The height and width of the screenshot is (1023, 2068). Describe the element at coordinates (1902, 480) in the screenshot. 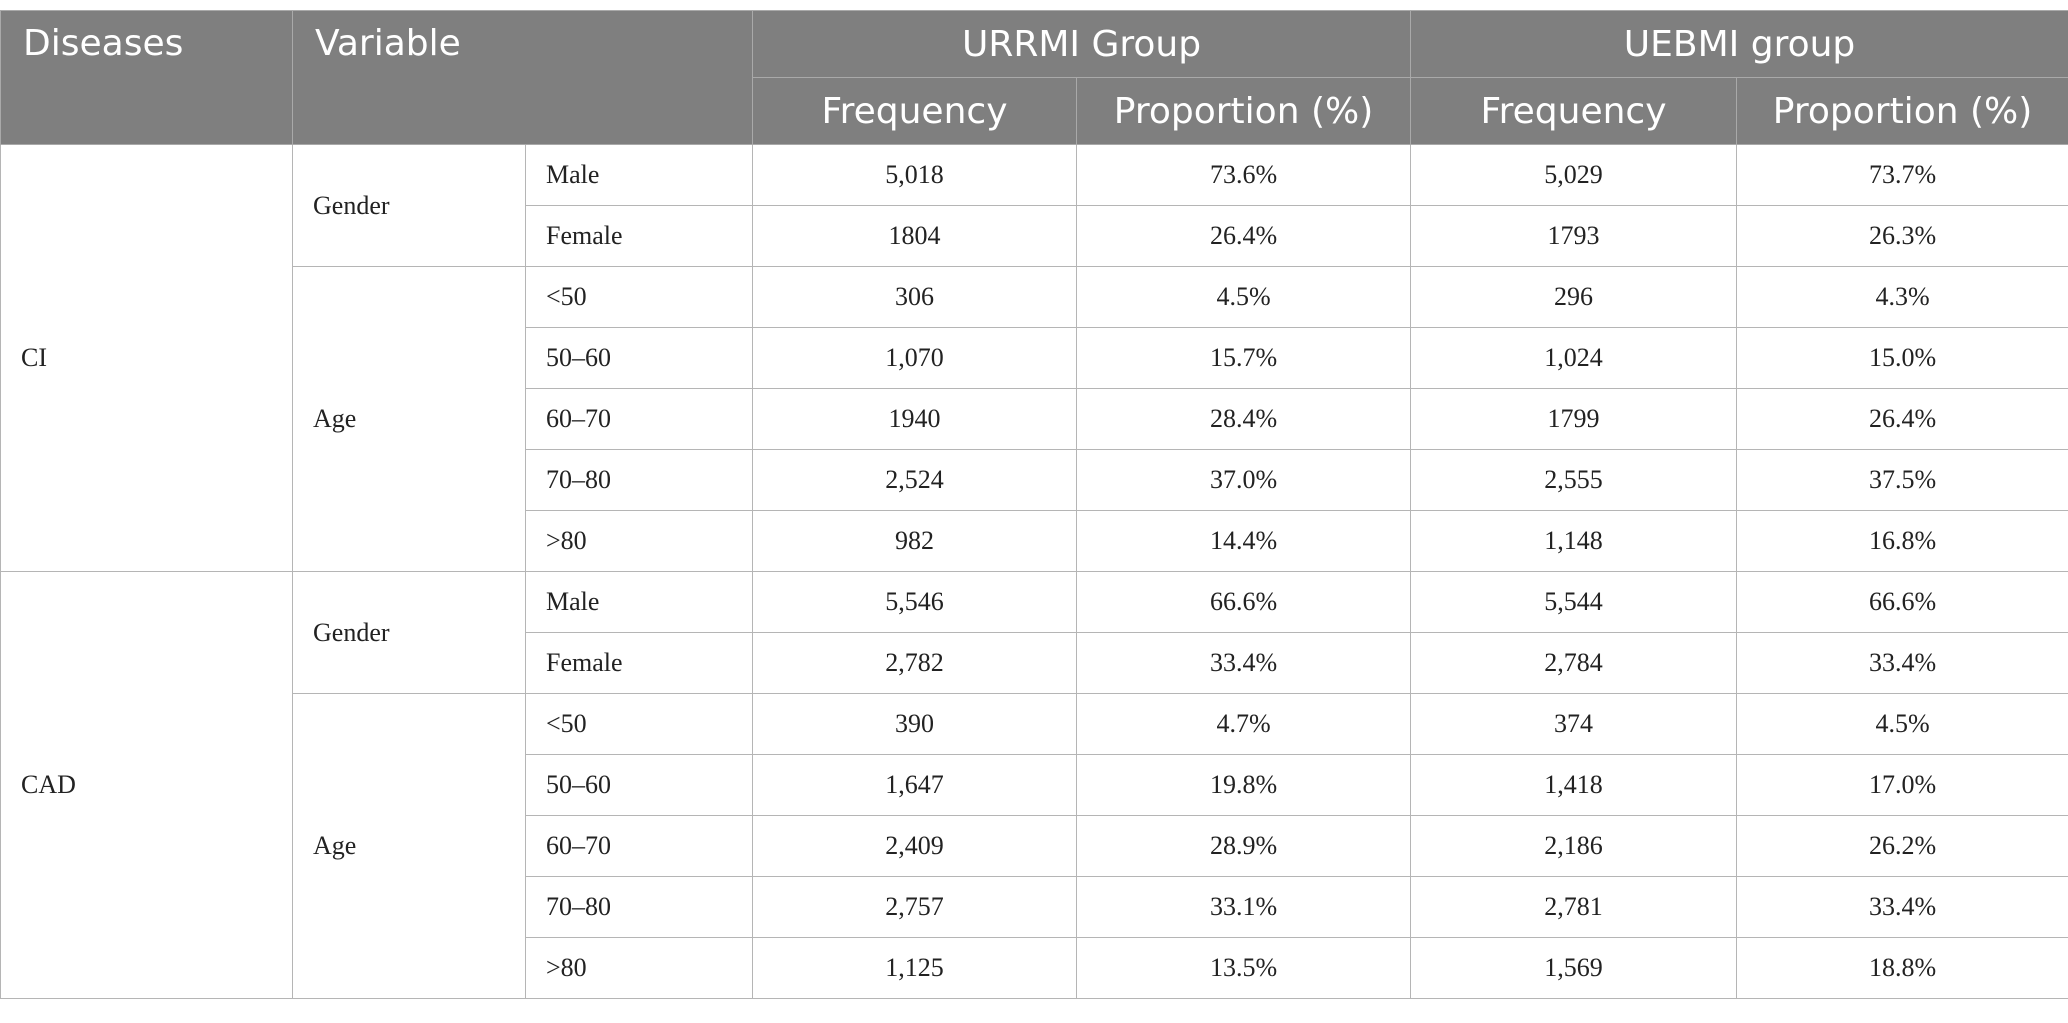

I see `uebmi-proportion: 37.5%` at that location.